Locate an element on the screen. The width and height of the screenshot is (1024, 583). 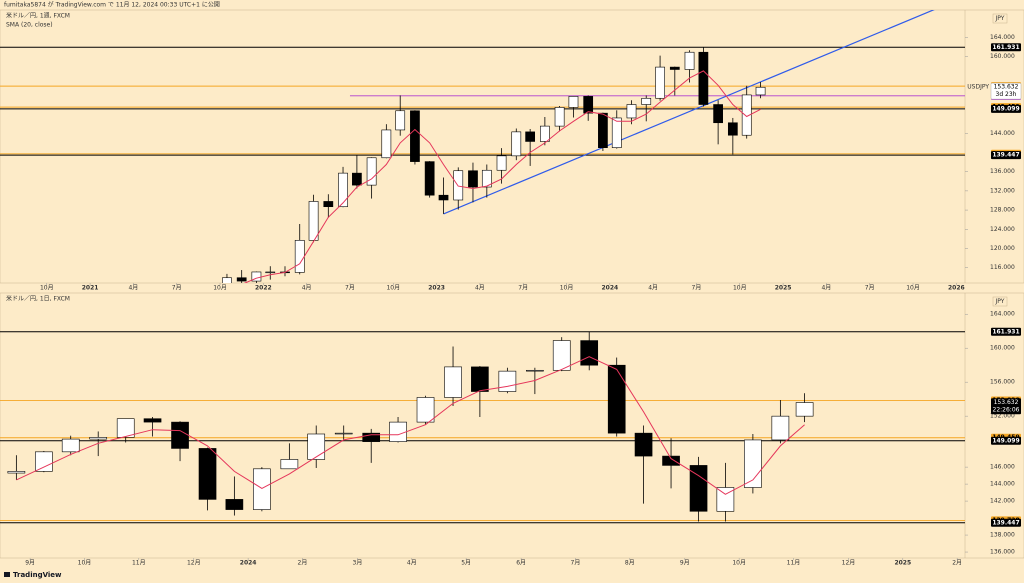
x-tick-label: 5月 is located at coordinates (466, 563).